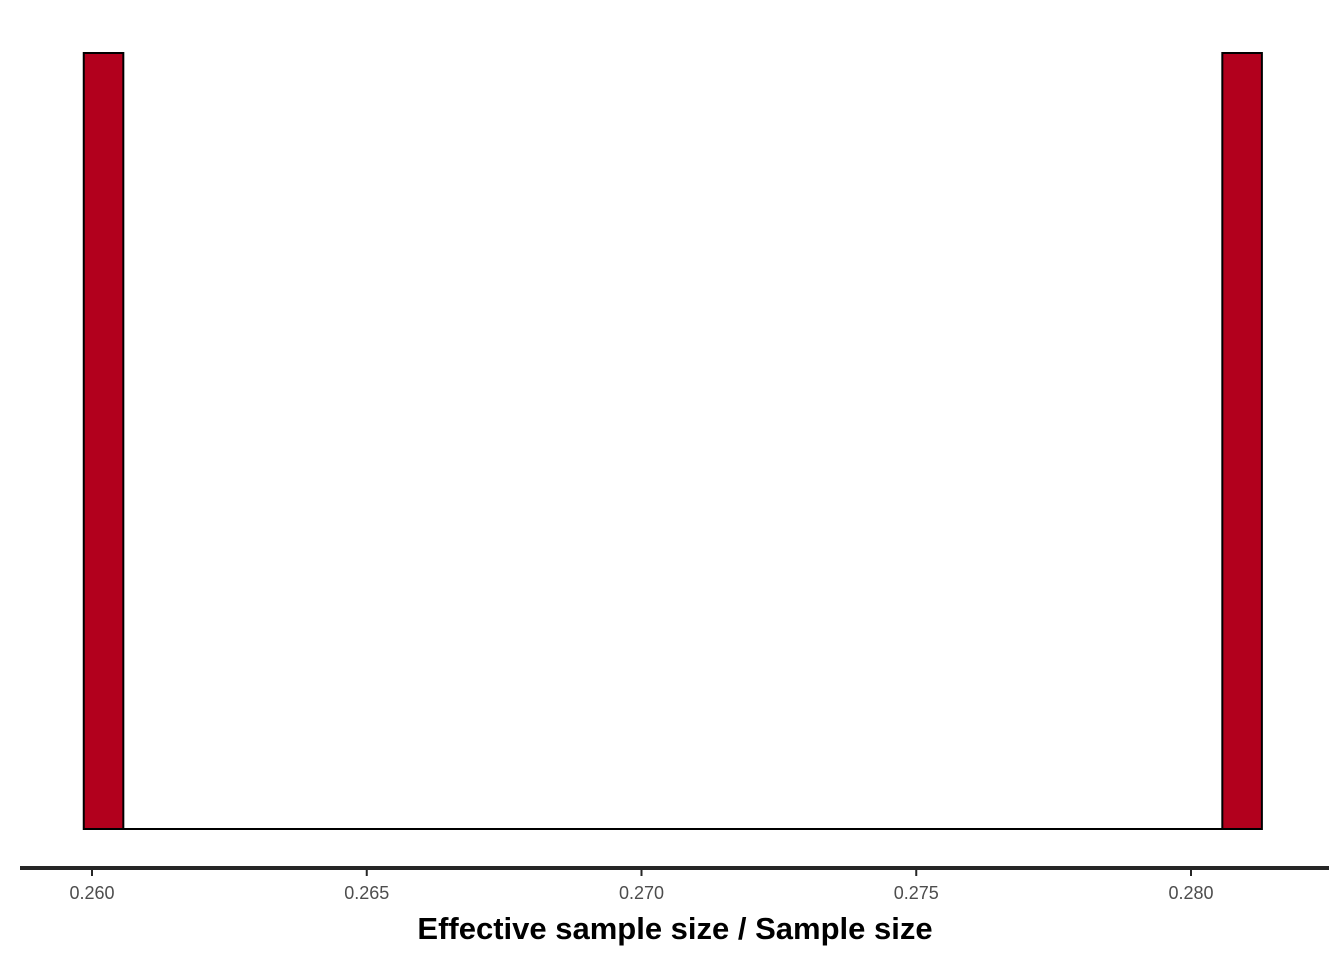 The image size is (1344, 960). What do you see at coordinates (916, 893) in the screenshot?
I see `x-tick-label: 0.275` at bounding box center [916, 893].